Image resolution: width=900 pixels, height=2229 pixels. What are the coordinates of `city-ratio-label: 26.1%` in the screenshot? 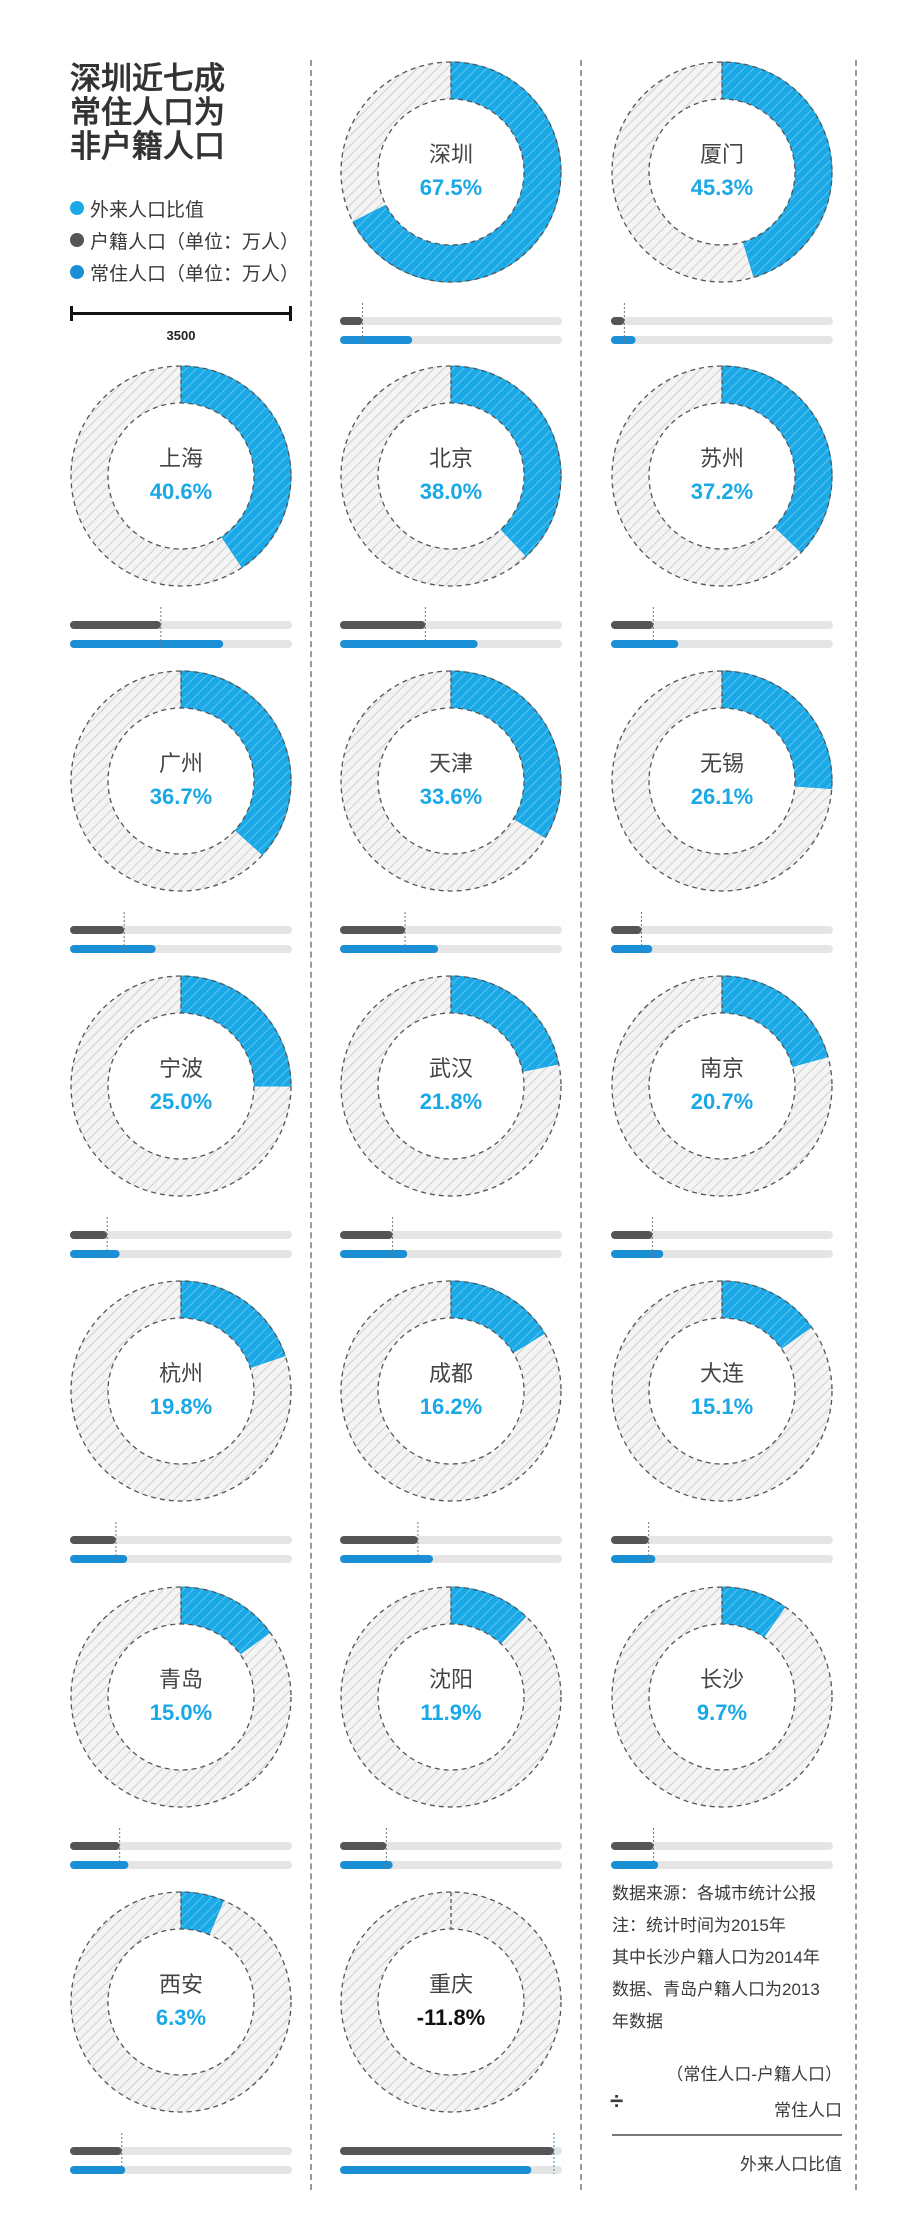 It's located at (722, 796).